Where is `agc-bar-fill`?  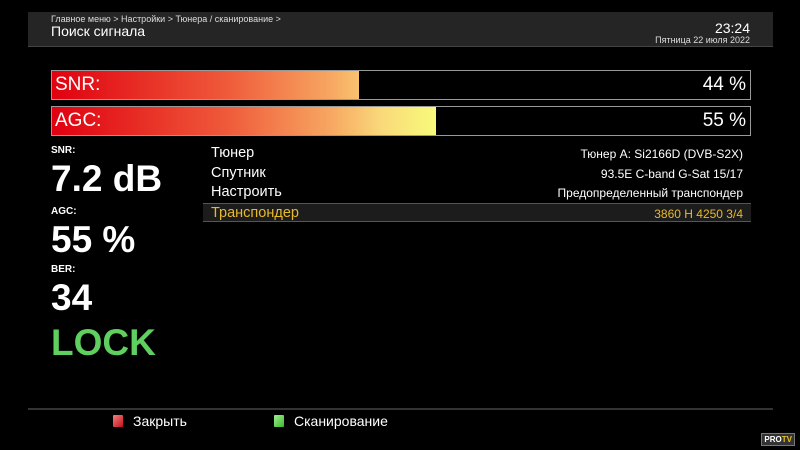
agc-bar-fill is located at coordinates (244, 121).